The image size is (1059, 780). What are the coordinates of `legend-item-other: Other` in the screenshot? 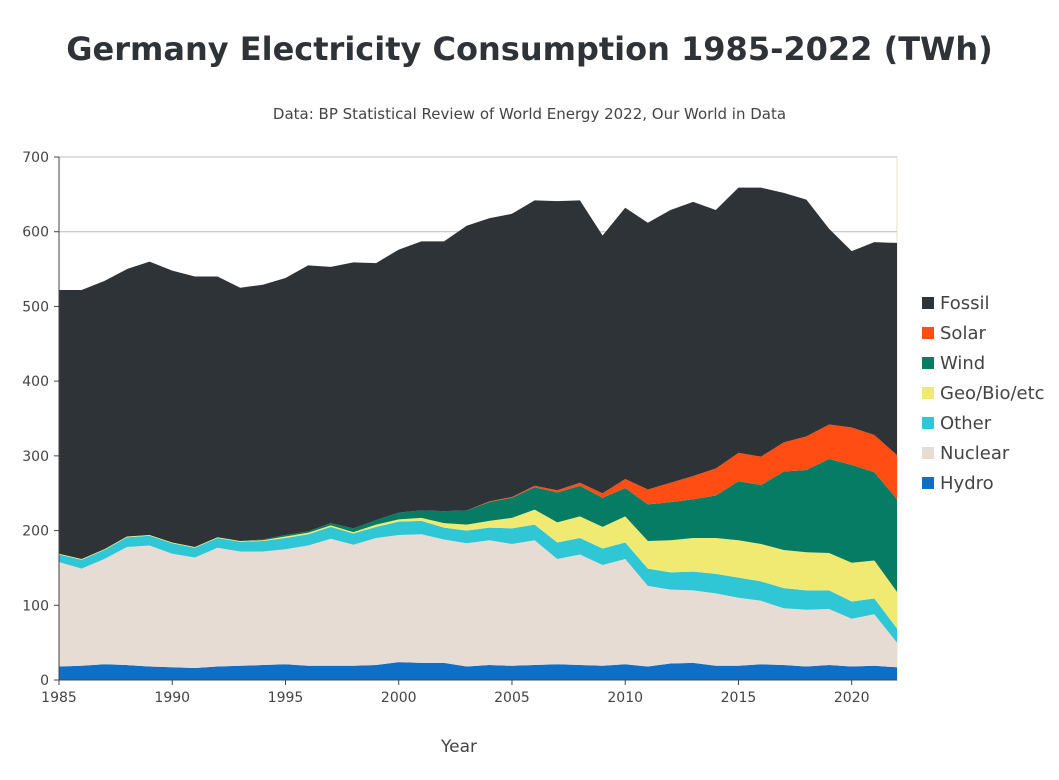 It's located at (983, 423).